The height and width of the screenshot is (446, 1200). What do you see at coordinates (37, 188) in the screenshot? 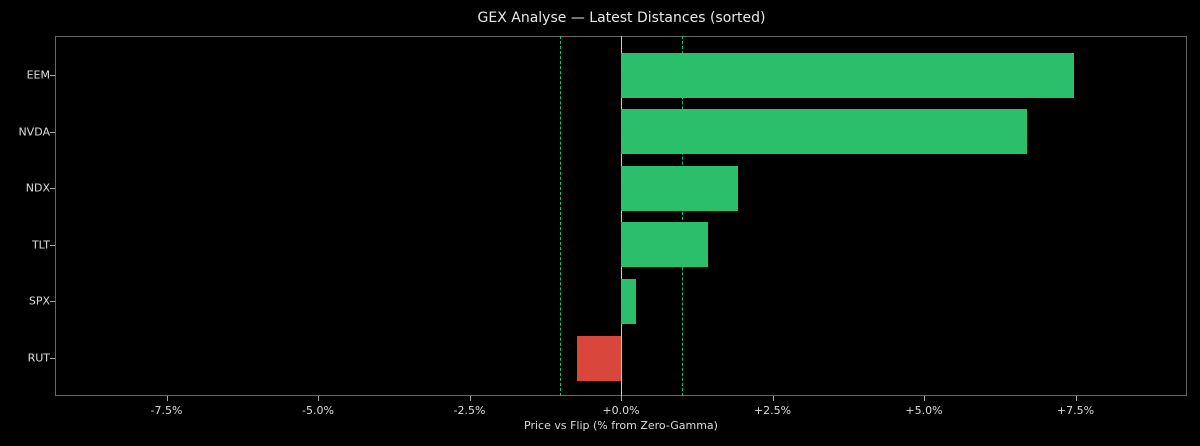
I see `y-tick-label: NDX` at bounding box center [37, 188].